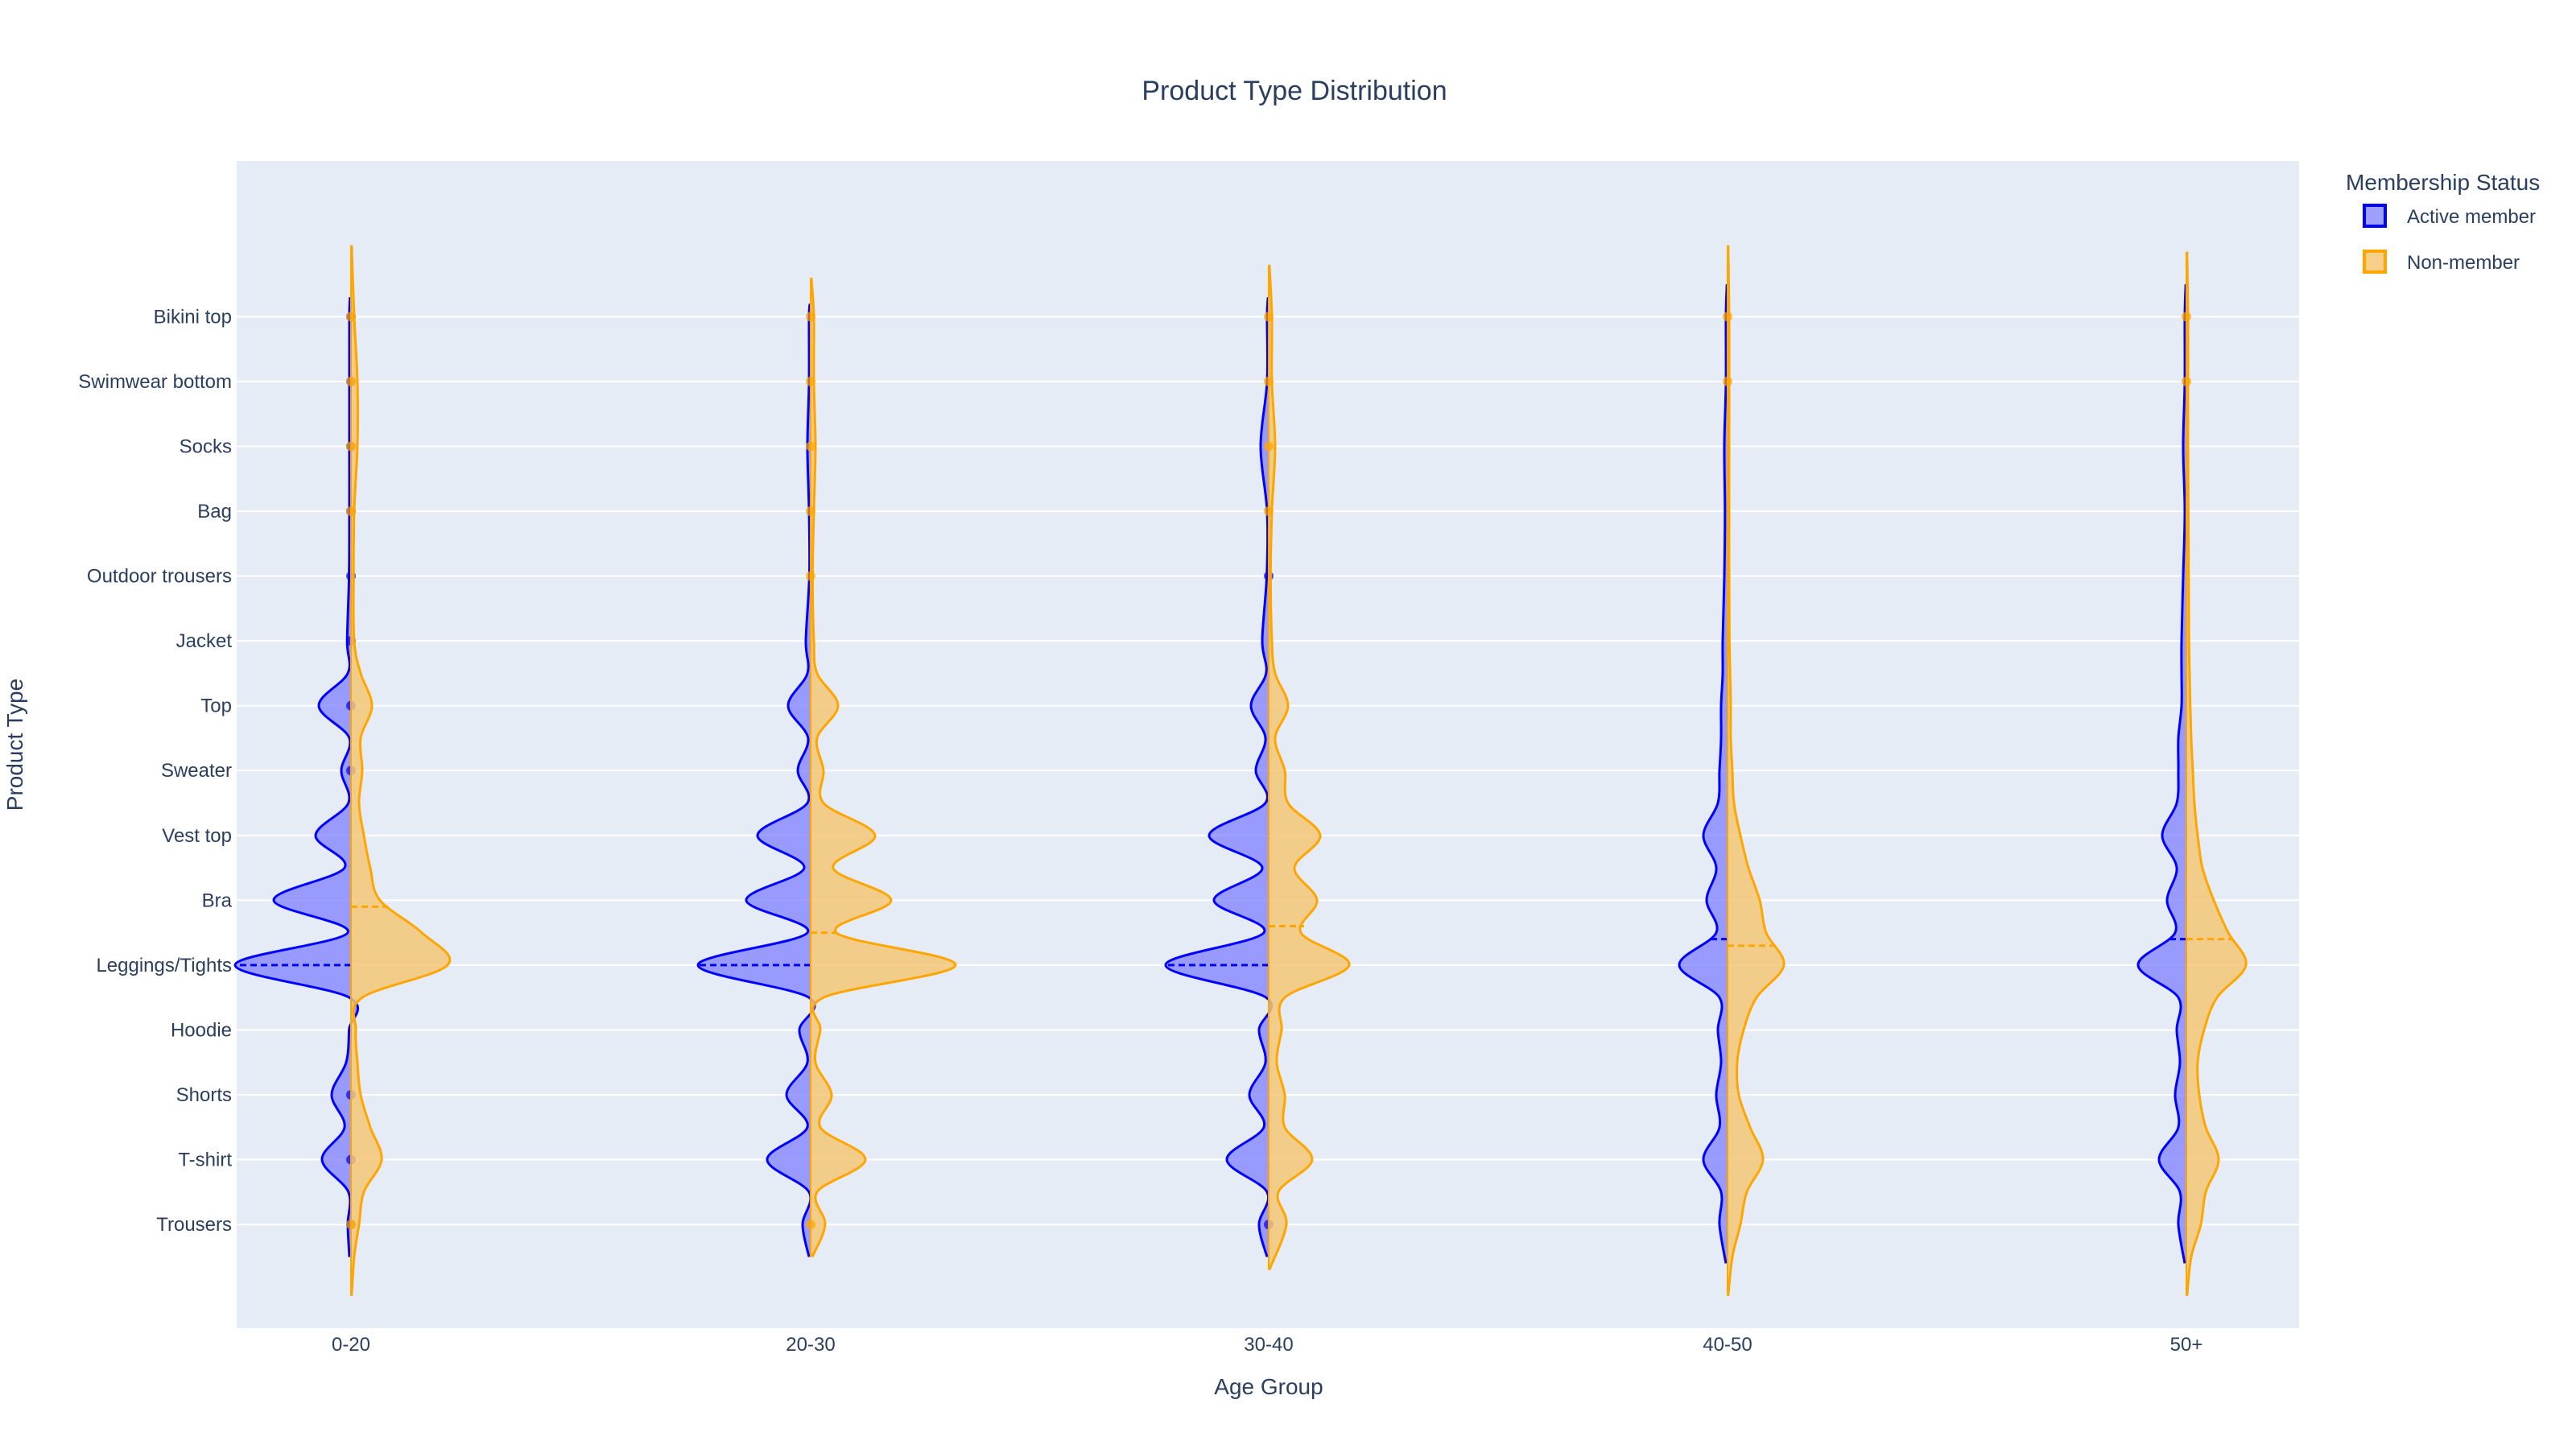  What do you see at coordinates (217, 900) in the screenshot?
I see `y-tick-label: Bra` at bounding box center [217, 900].